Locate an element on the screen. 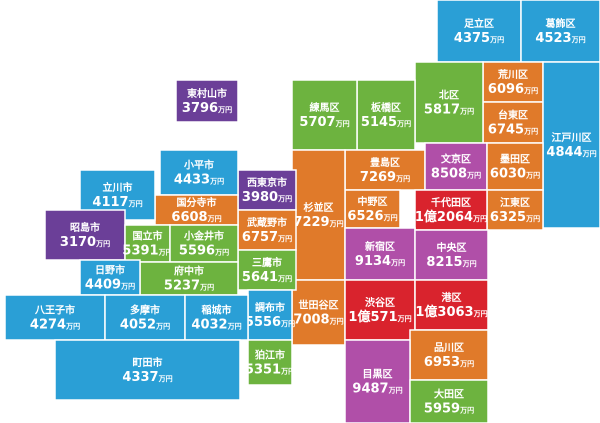 The image size is (600, 423). amount: 8215 is located at coordinates (444, 262).